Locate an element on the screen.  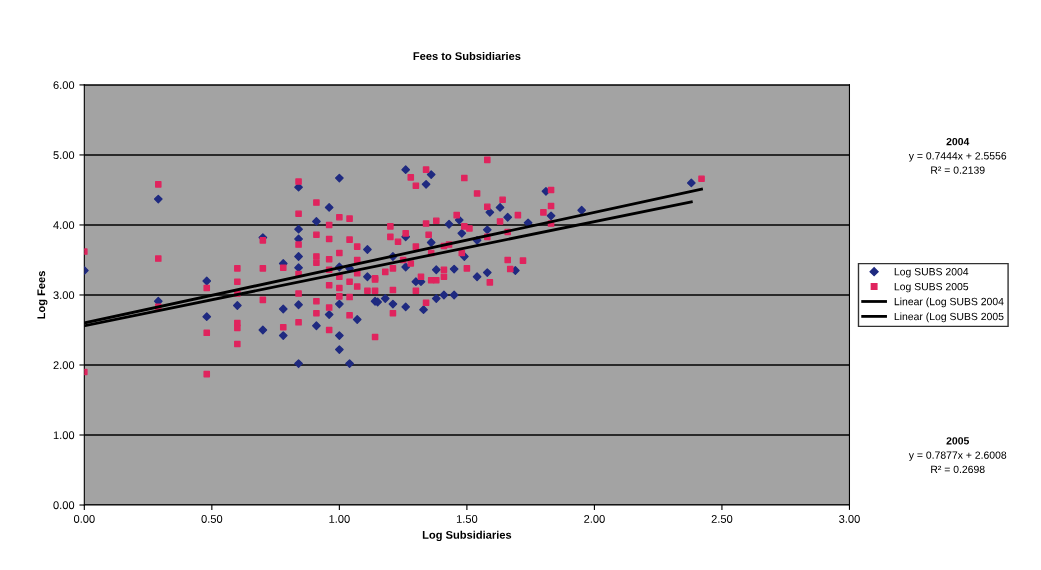
y-tick-label: 0.00 is located at coordinates (64, 505).